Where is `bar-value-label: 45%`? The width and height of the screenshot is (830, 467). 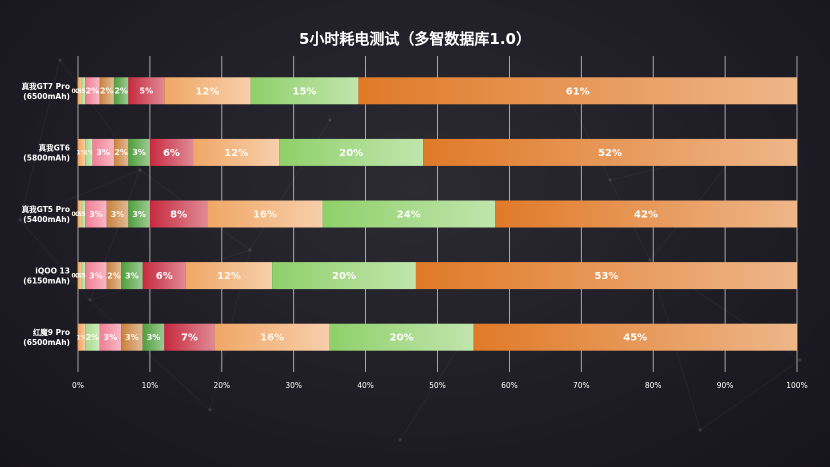
bar-value-label: 45% is located at coordinates (635, 338).